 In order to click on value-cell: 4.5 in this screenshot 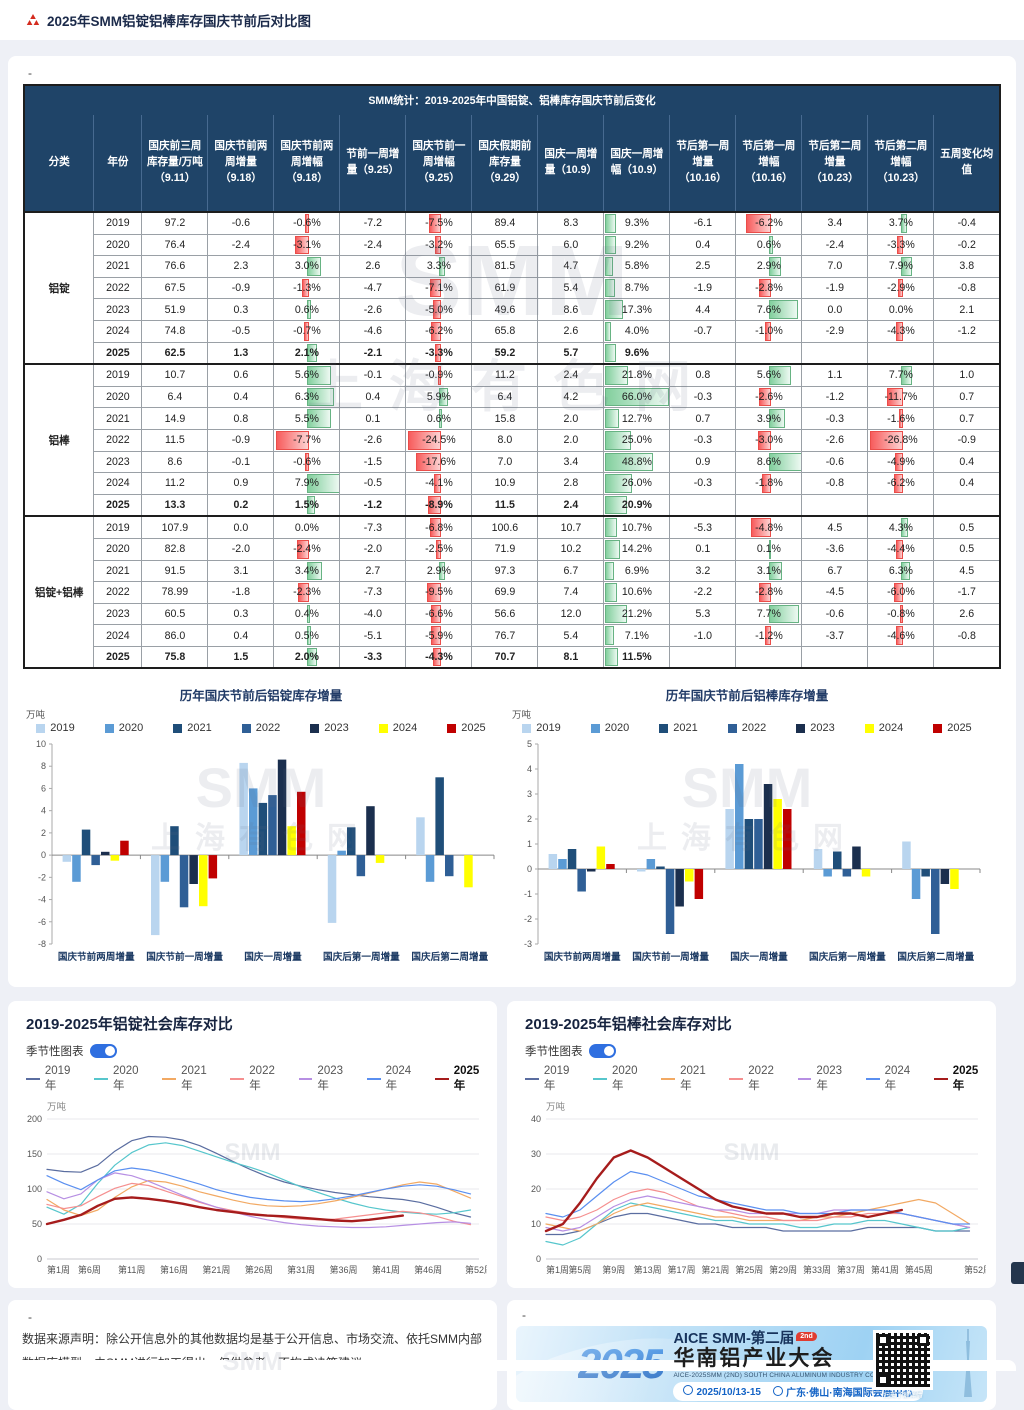, I will do `click(835, 527)`.